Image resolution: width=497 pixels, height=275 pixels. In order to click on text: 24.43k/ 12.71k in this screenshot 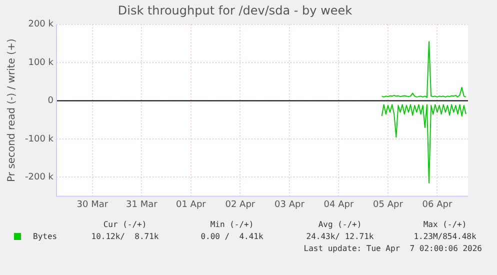, I will do `click(340, 236)`.